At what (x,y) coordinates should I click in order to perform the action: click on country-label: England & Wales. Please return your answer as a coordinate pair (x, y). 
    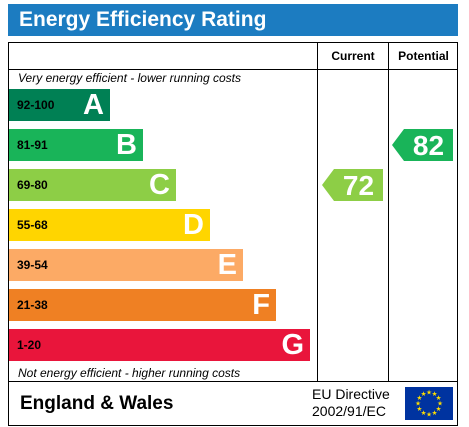
    Looking at the image, I should click on (97, 403).